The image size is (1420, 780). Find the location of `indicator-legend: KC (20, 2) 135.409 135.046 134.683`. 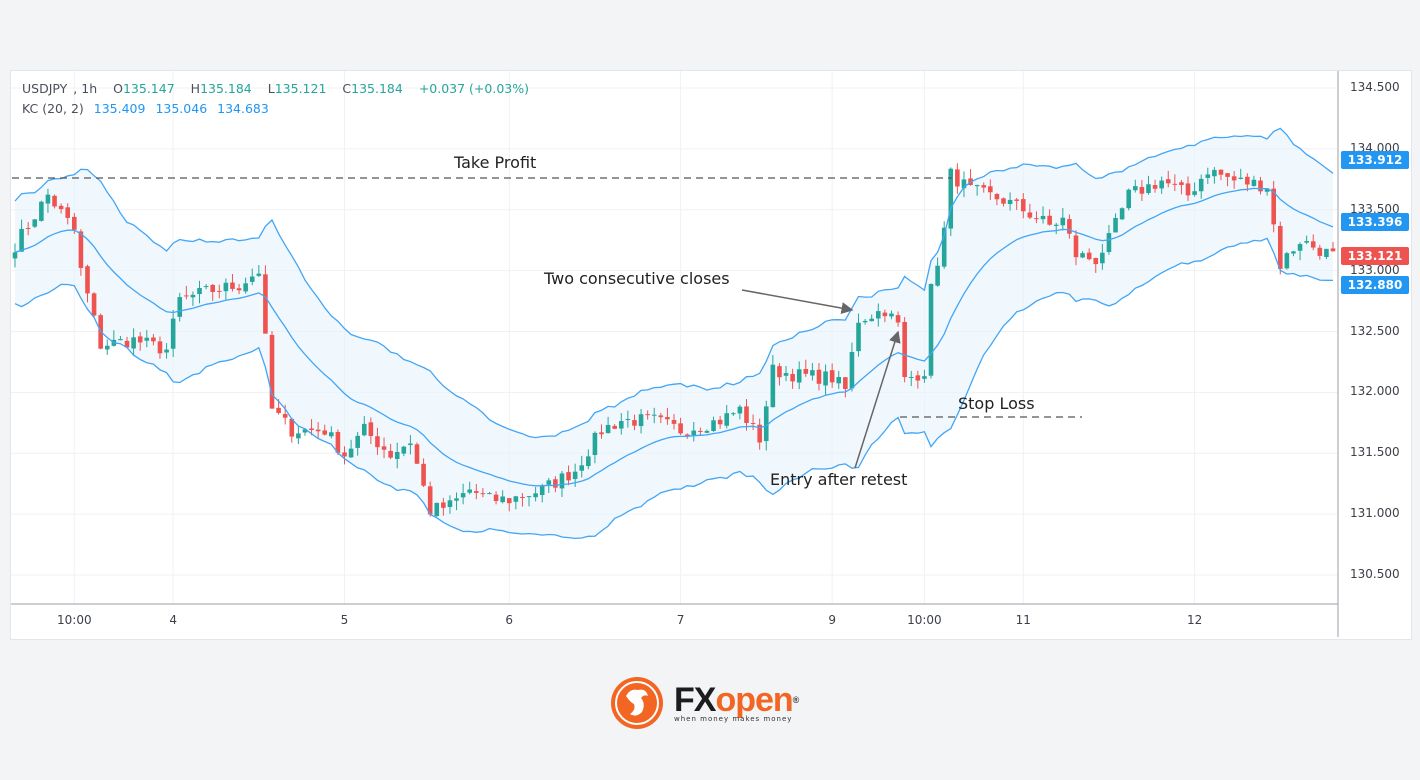

indicator-legend: KC (20, 2) 135.409 135.046 134.683 is located at coordinates (148, 108).